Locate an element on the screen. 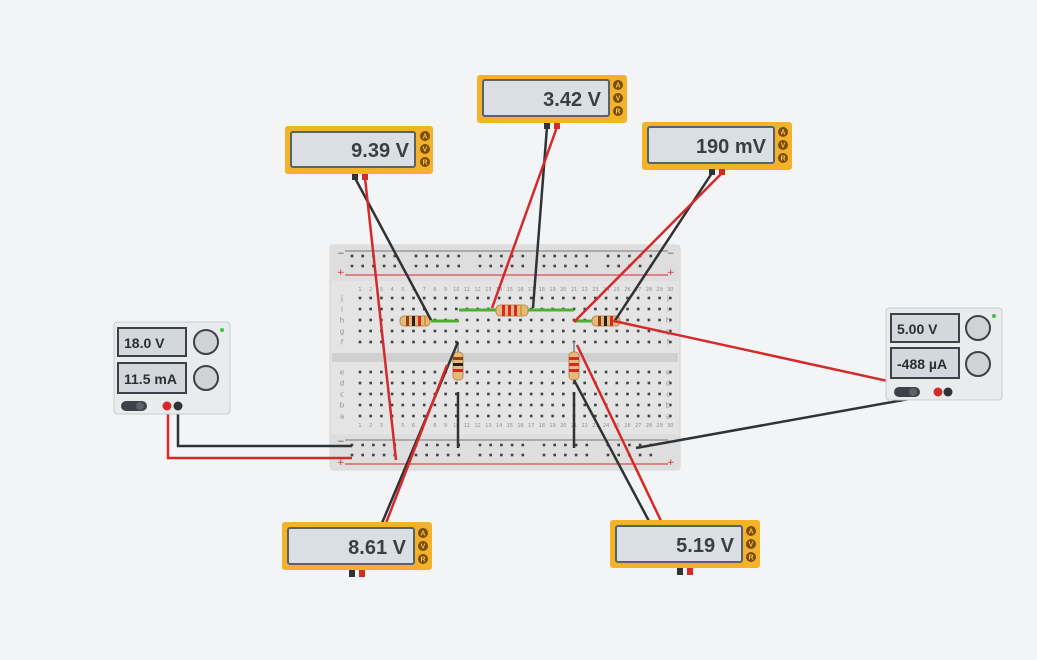 The width and height of the screenshot is (1037, 660). multimeter-1: 9.39 V A V R is located at coordinates (359, 153).